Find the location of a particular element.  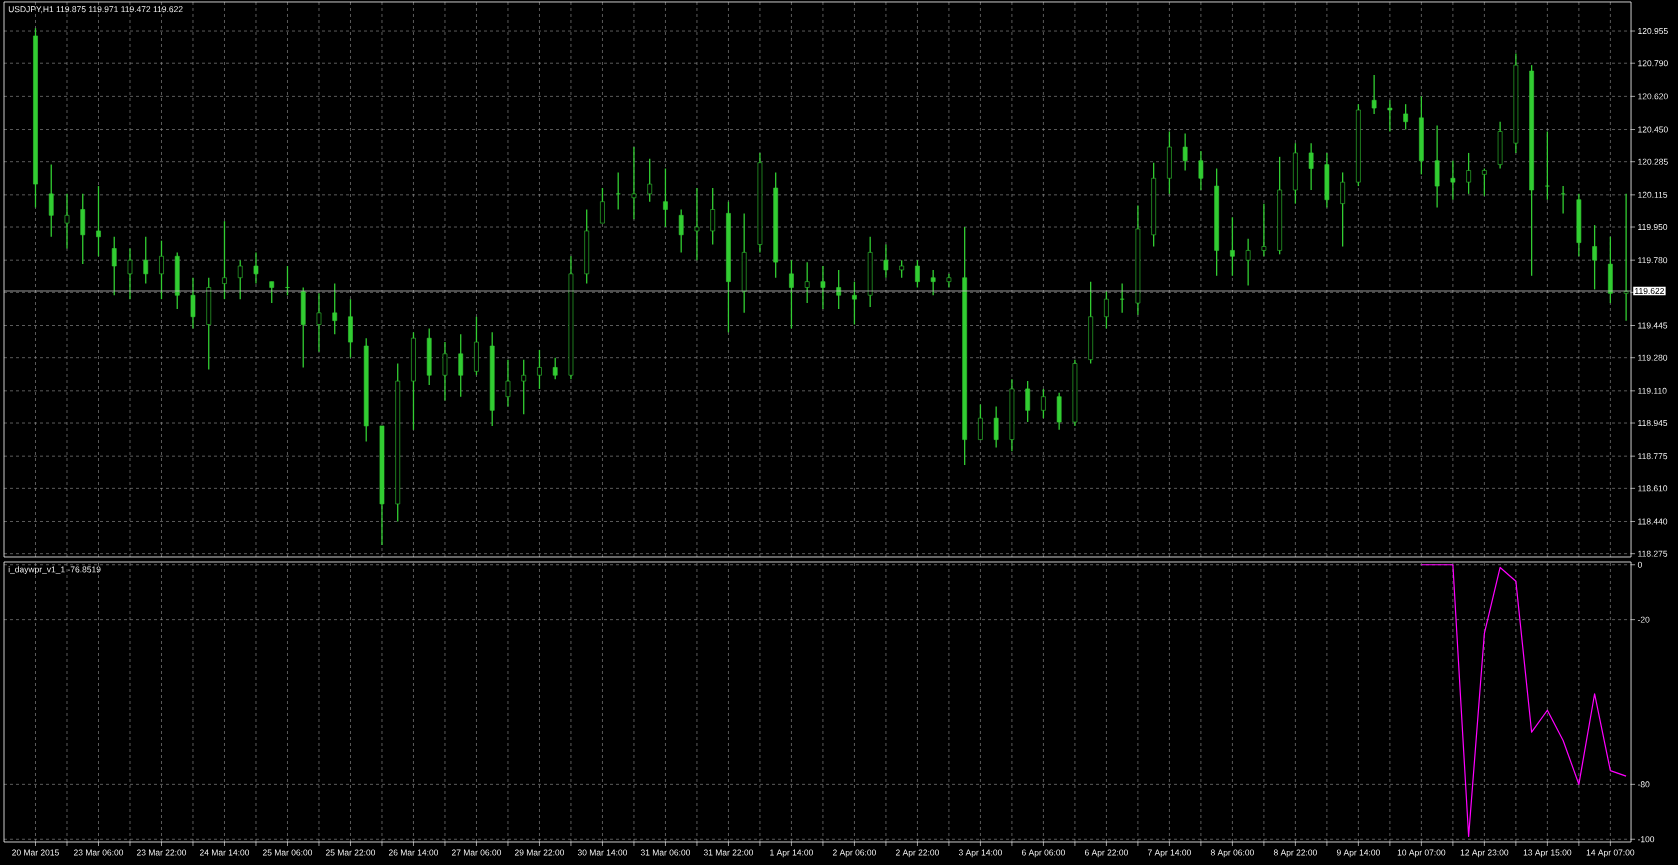

x-tick-label: 23 Mar 22:00 is located at coordinates (161, 852).